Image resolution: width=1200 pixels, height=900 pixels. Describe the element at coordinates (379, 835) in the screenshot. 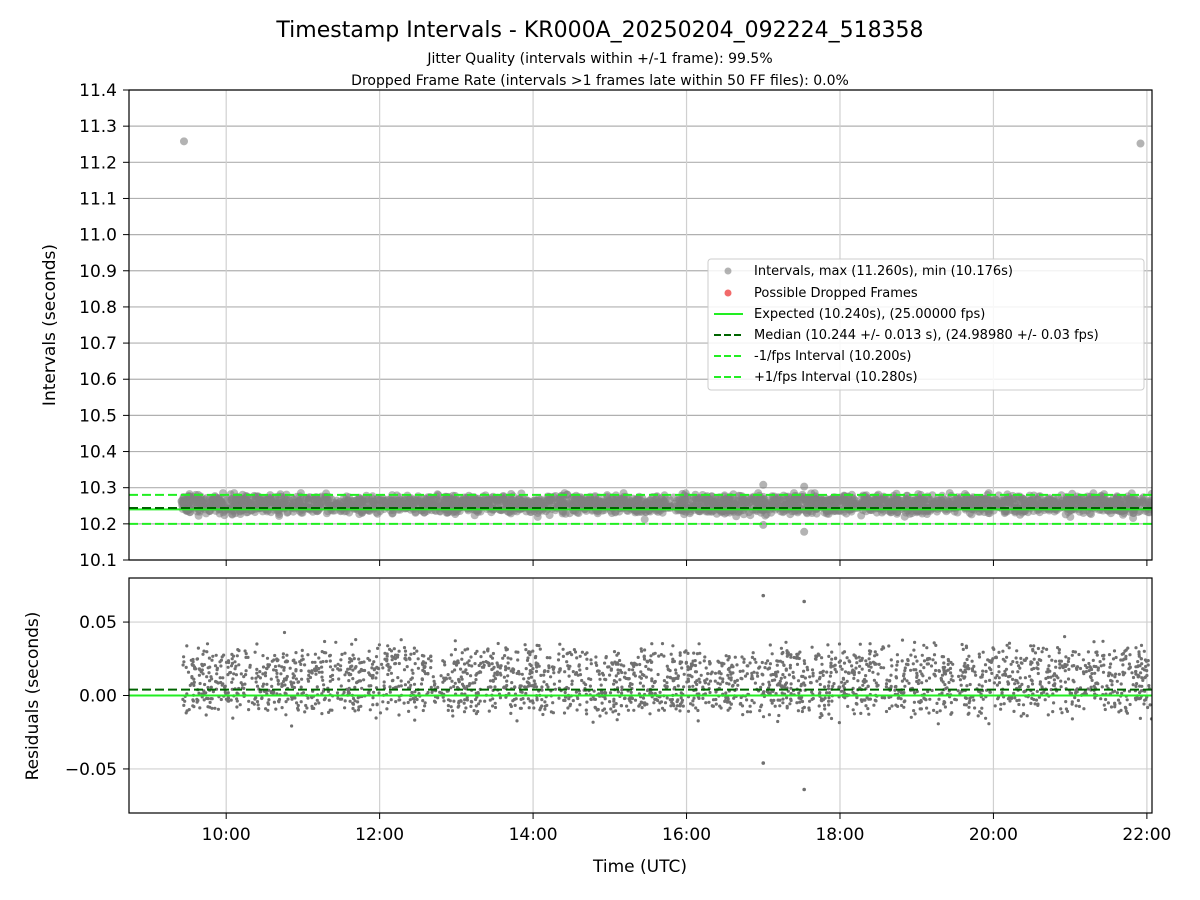

I see `x-tick-label: 12:00` at that location.